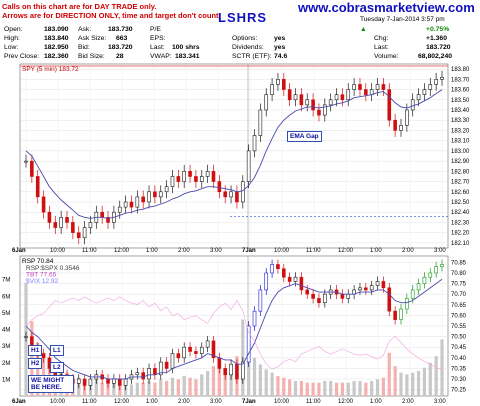 The width and height of the screenshot is (480, 406). Describe the element at coordinates (460, 234) in the screenshot. I see `spy-ytick: 182.20` at that location.